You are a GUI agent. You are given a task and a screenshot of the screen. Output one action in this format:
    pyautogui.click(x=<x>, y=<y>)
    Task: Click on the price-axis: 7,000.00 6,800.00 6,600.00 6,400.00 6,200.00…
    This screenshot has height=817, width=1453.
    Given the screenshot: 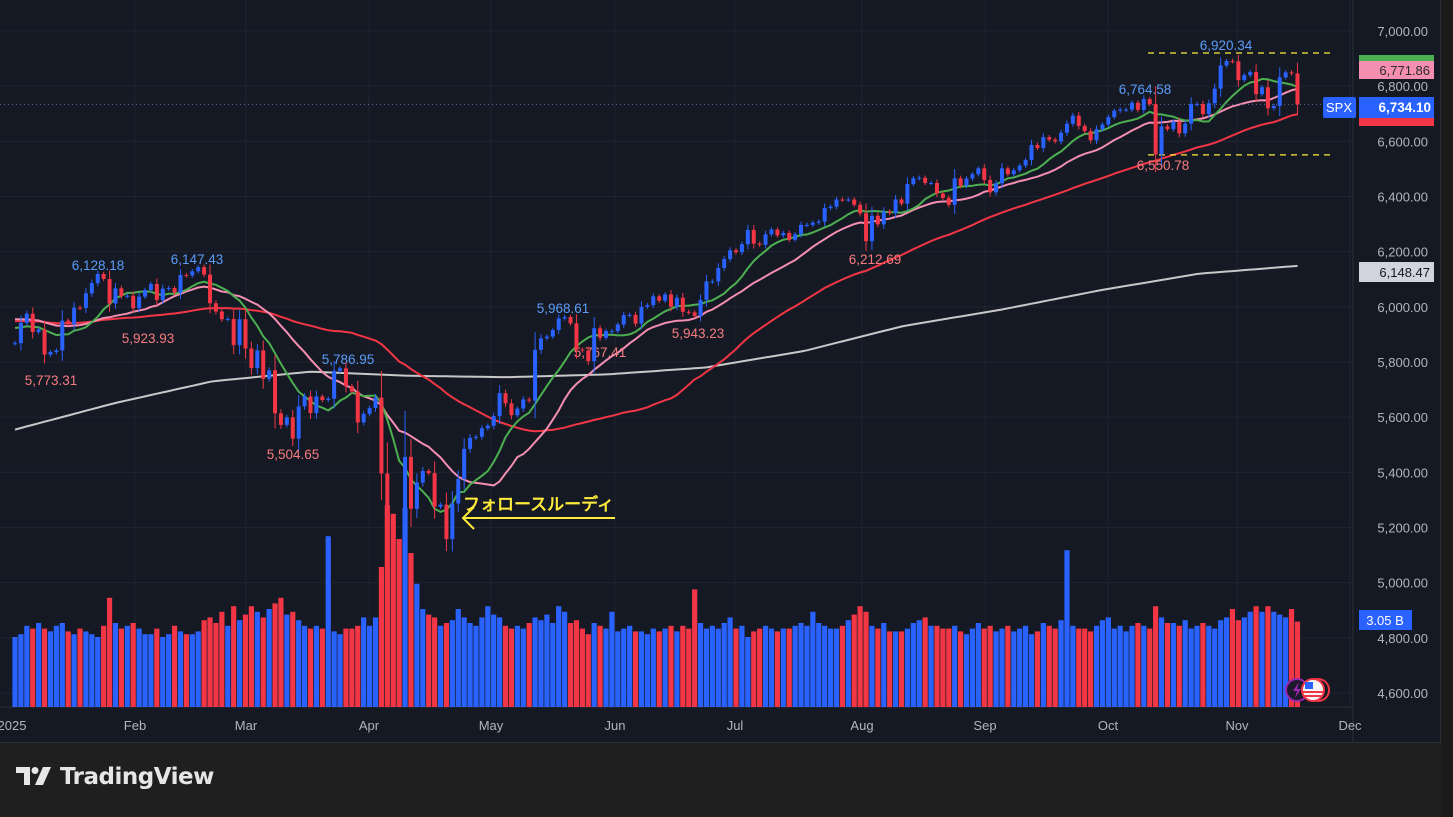 What is the action you would take?
    pyautogui.click(x=1402, y=362)
    